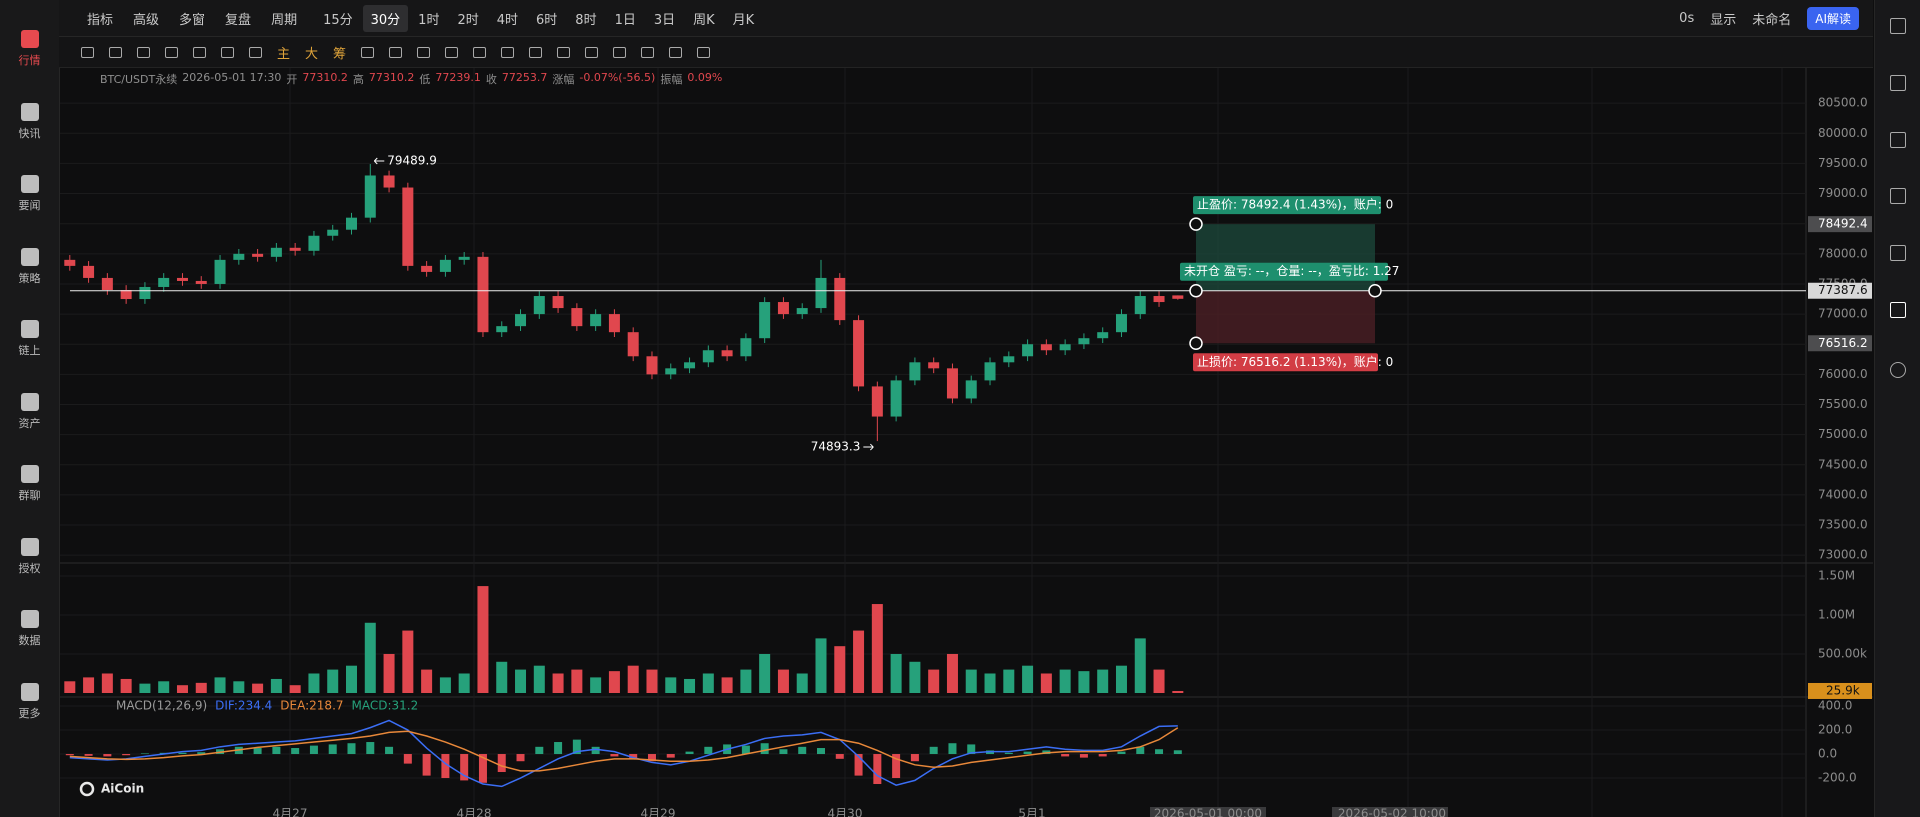 The width and height of the screenshot is (1920, 817). I want to click on toolbar-button: 显示, so click(1723, 20).